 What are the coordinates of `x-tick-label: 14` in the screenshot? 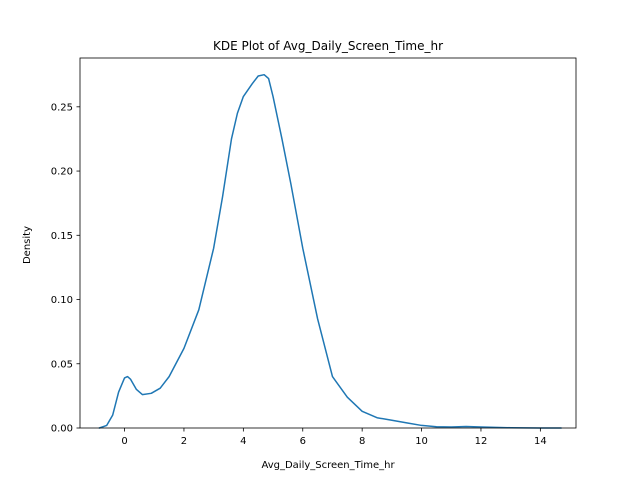 It's located at (540, 441).